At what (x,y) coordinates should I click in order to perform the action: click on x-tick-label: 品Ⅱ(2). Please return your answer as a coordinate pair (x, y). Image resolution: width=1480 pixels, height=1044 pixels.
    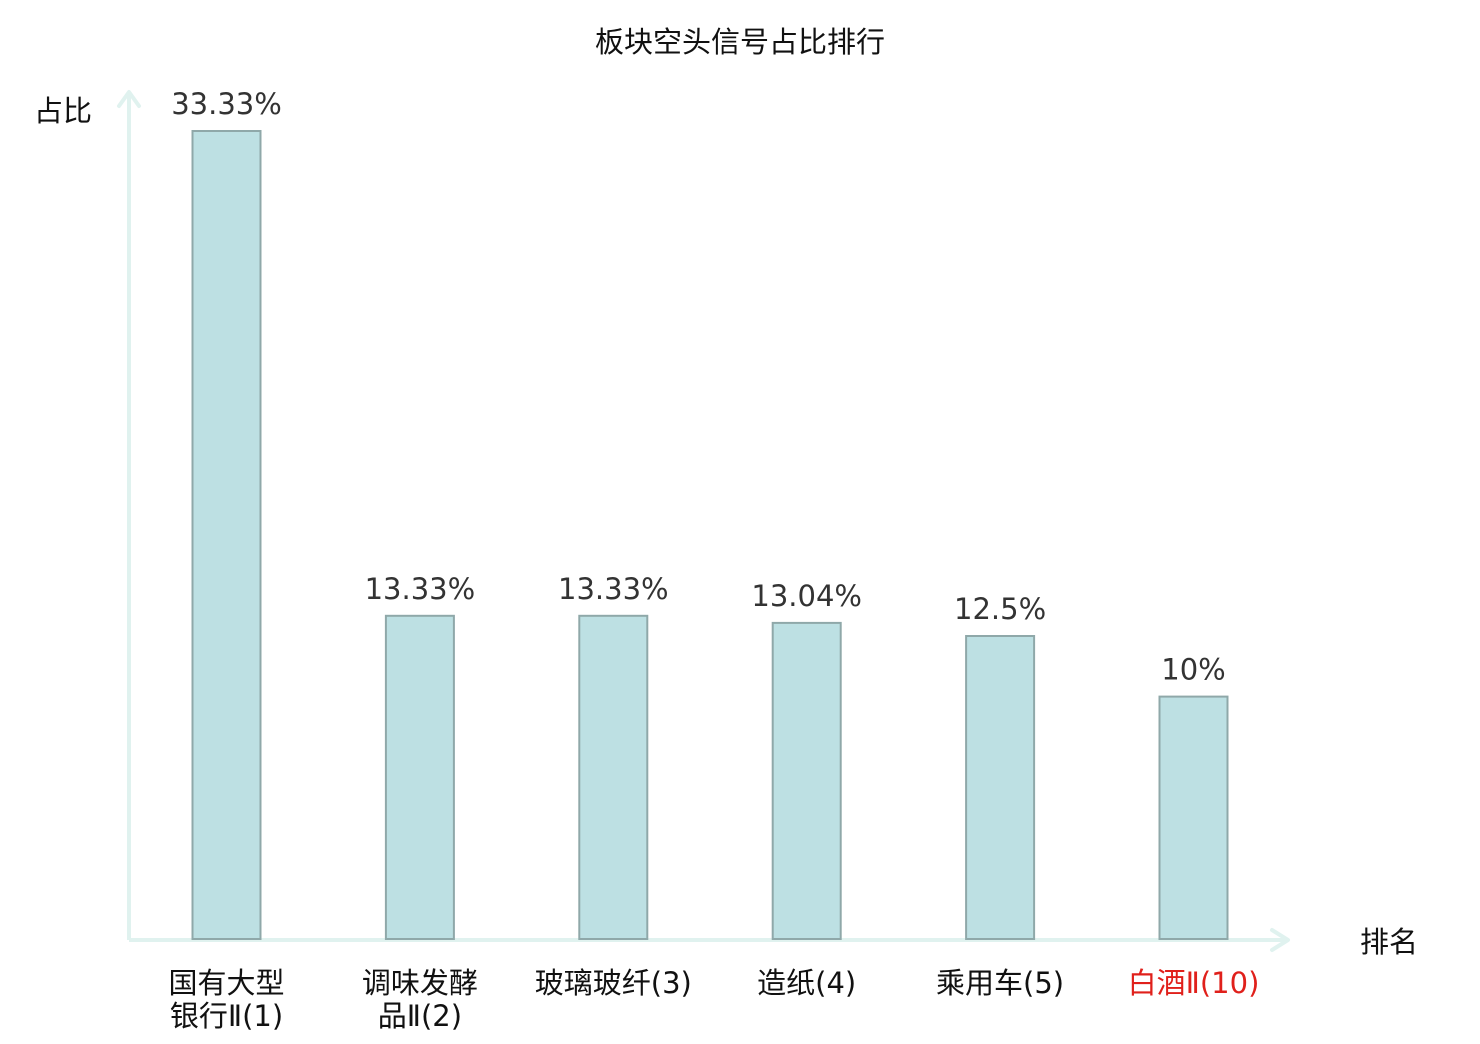
    Looking at the image, I should click on (420, 1016).